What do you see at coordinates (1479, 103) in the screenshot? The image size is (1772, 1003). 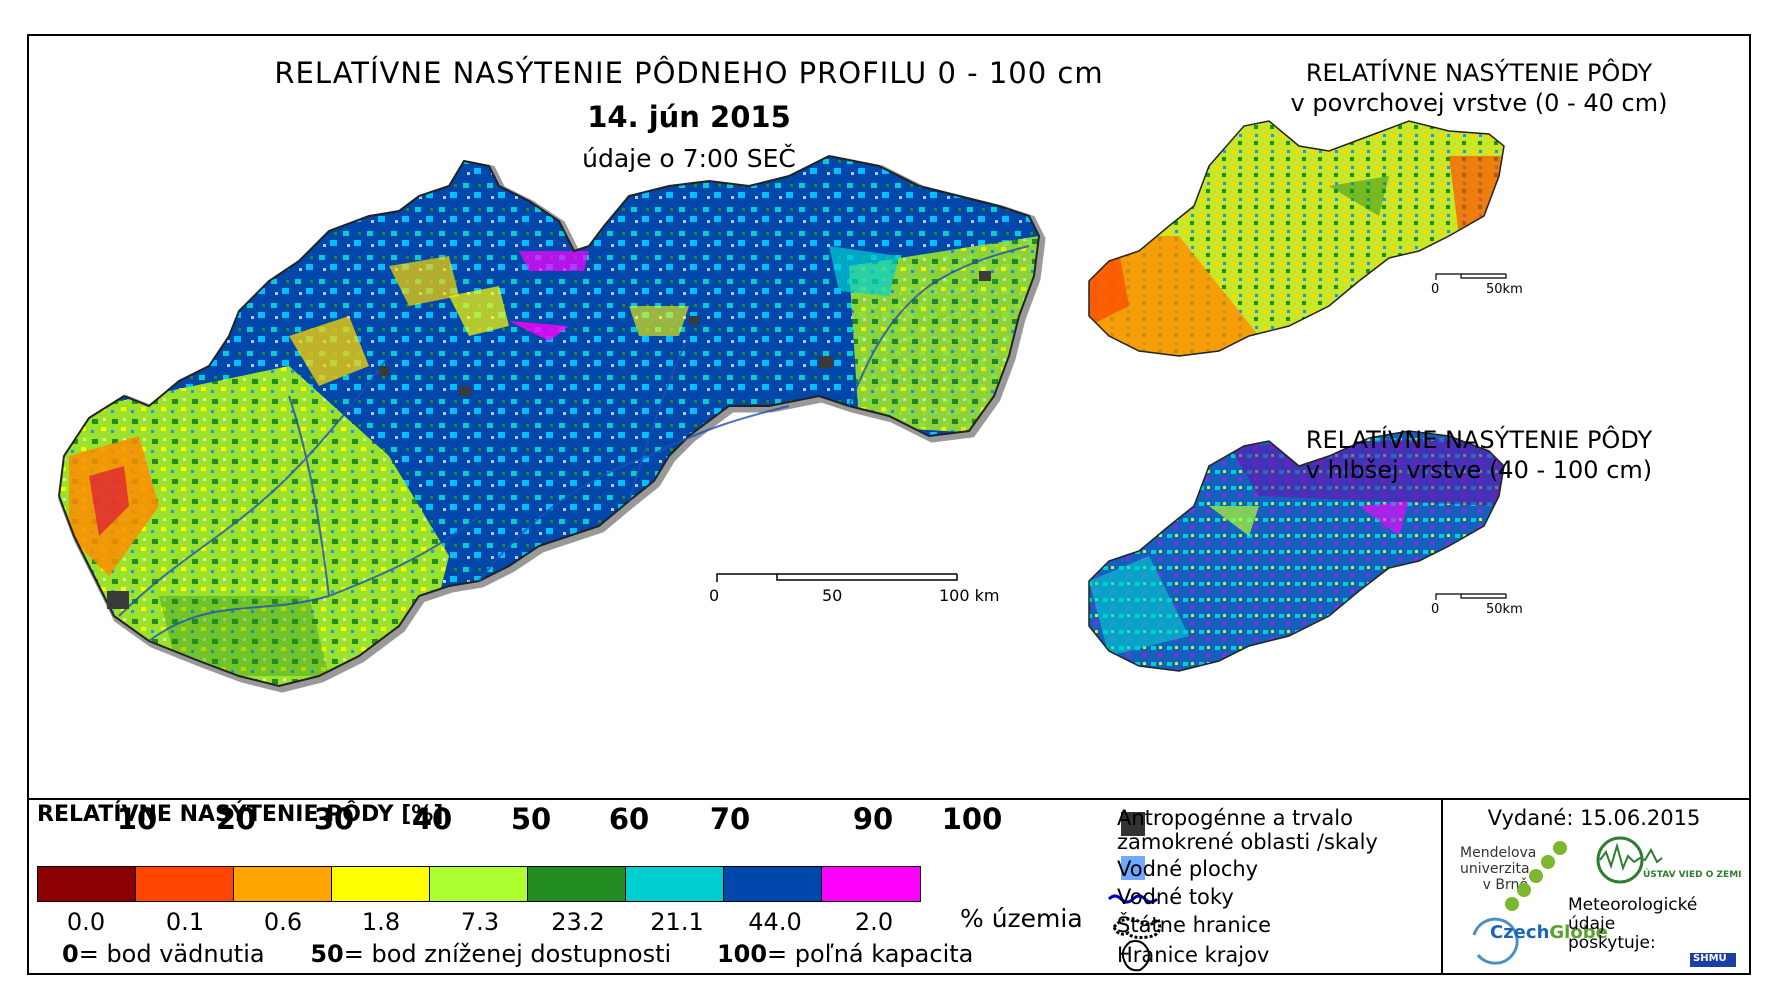 I see `inset-top-title-line2: v povrchovej vrstve (0 - 40 cm)` at bounding box center [1479, 103].